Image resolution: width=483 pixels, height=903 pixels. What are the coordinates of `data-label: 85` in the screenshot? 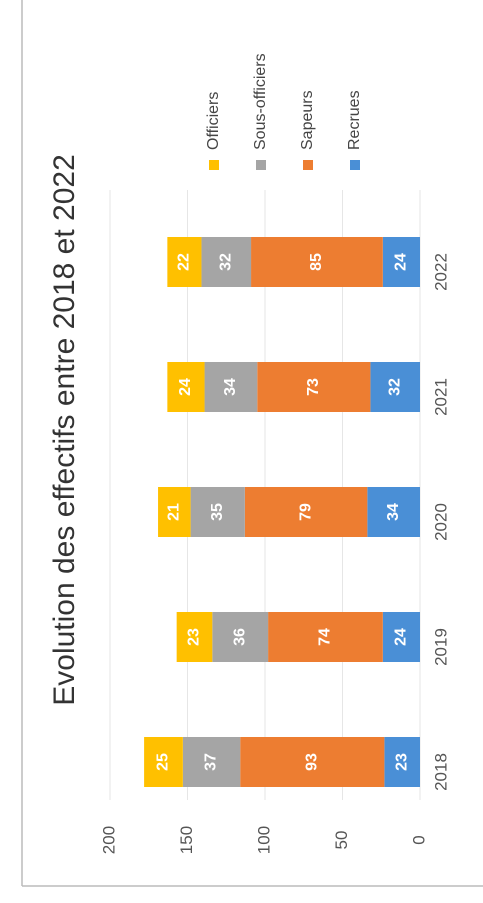 It's located at (316, 262).